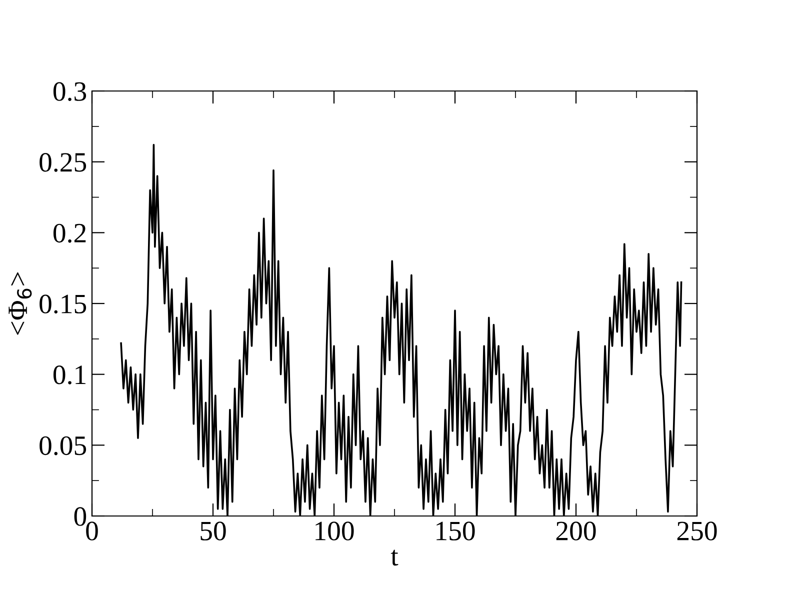 The width and height of the screenshot is (792, 607). Describe the element at coordinates (69, 92) in the screenshot. I see `y-tick-label: 0.3` at that location.